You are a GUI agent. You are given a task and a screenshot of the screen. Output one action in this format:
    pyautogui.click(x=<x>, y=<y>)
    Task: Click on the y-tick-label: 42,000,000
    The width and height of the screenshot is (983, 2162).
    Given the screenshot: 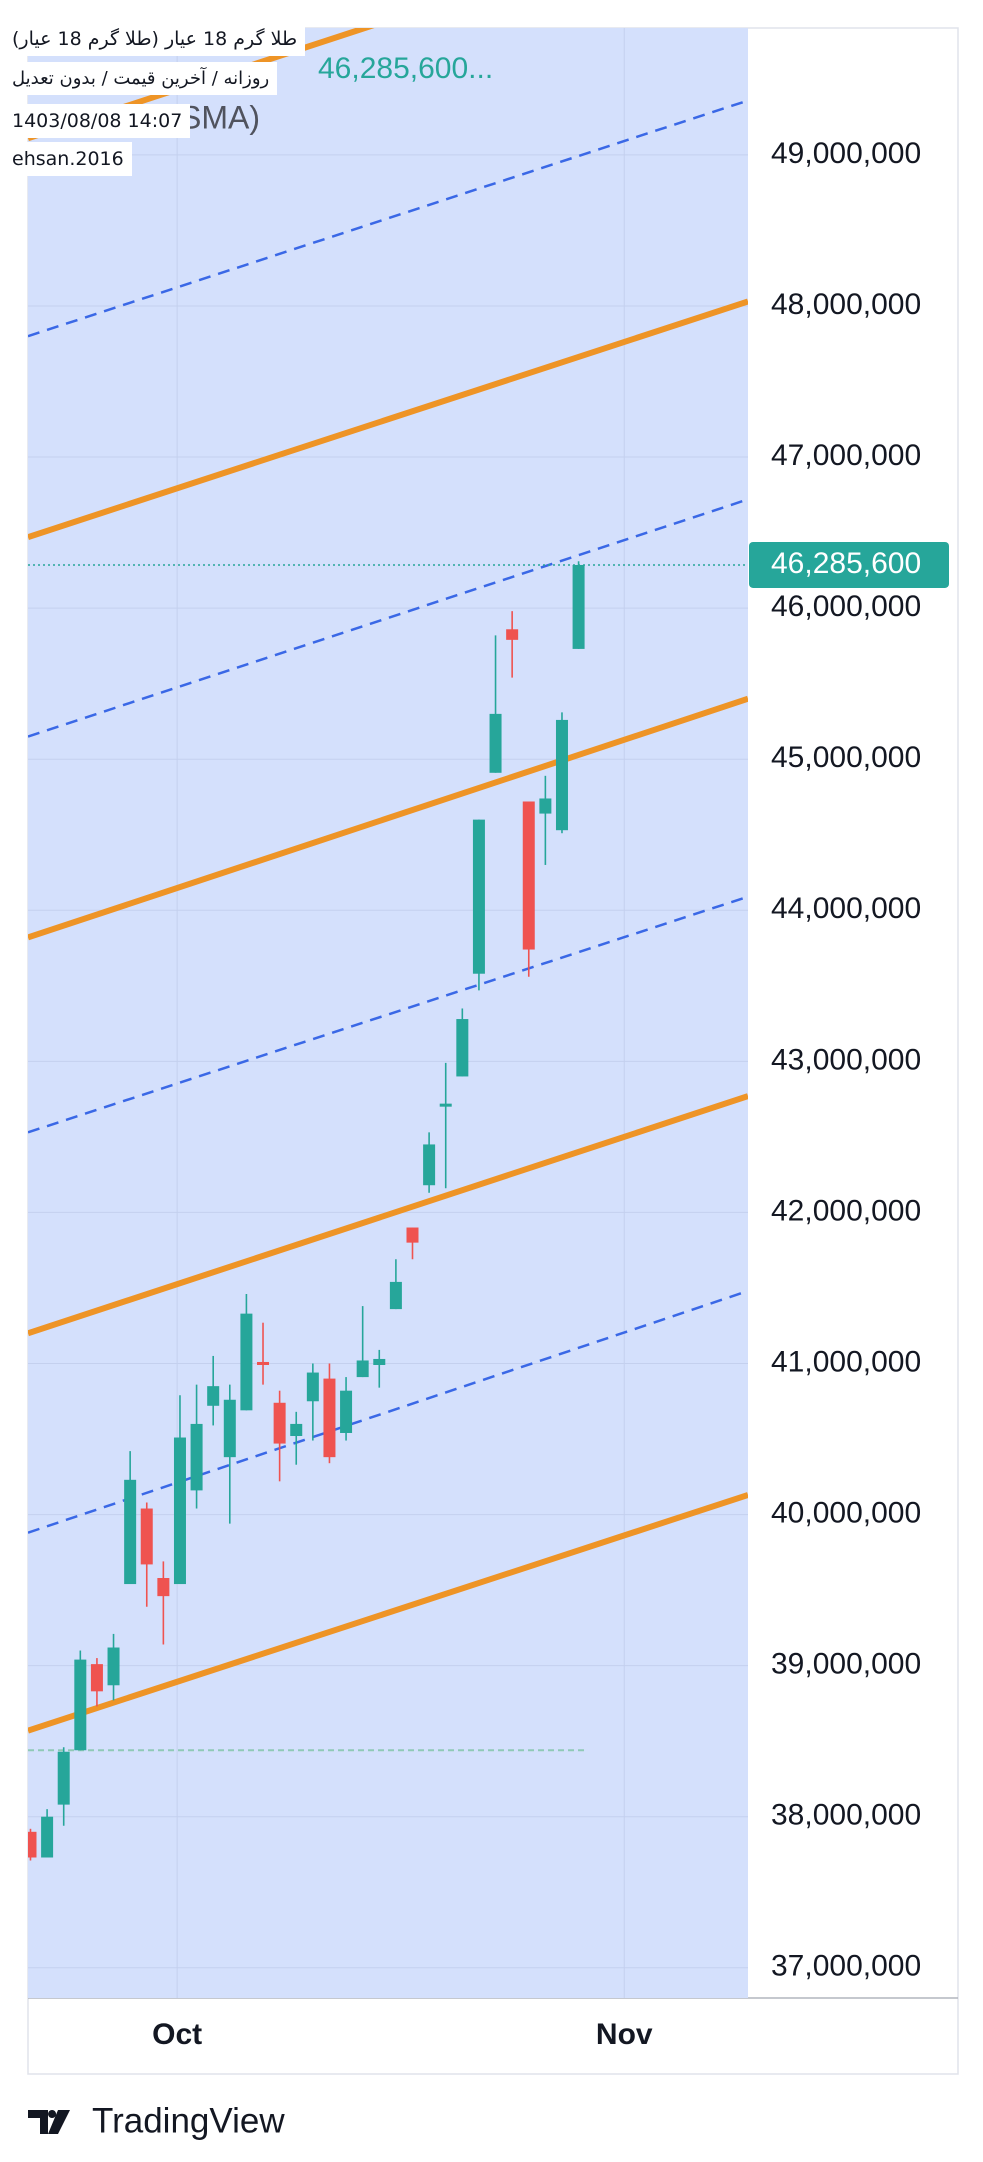 What is the action you would take?
    pyautogui.click(x=846, y=1210)
    